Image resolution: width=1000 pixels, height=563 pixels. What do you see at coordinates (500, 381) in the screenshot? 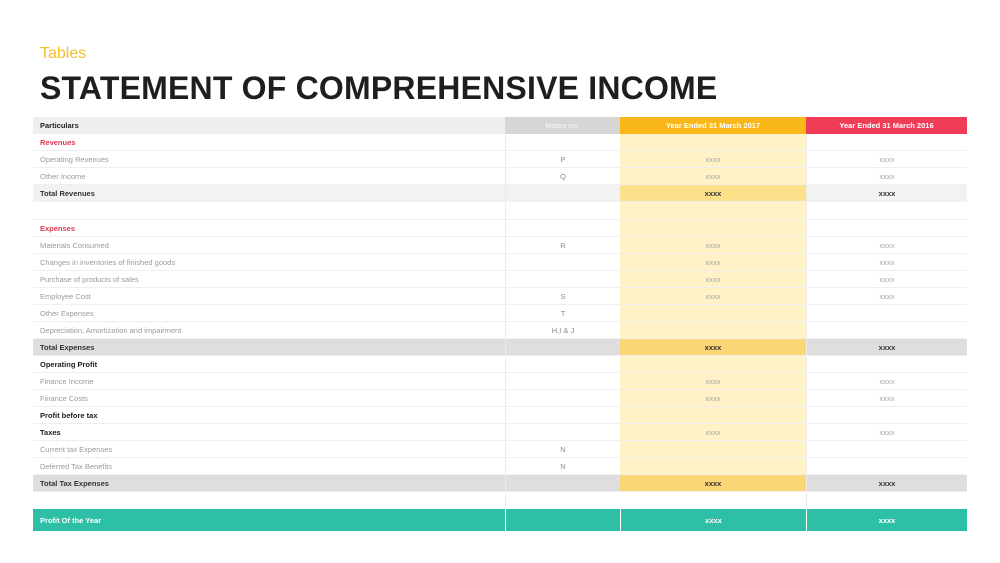
I see `table-row: Finance Income xxxx xxxx` at bounding box center [500, 381].